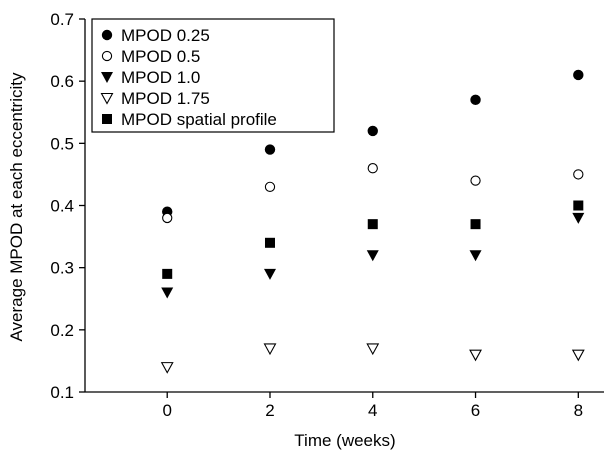  What do you see at coordinates (372, 410) in the screenshot?
I see `x-tick-label: 4` at bounding box center [372, 410].